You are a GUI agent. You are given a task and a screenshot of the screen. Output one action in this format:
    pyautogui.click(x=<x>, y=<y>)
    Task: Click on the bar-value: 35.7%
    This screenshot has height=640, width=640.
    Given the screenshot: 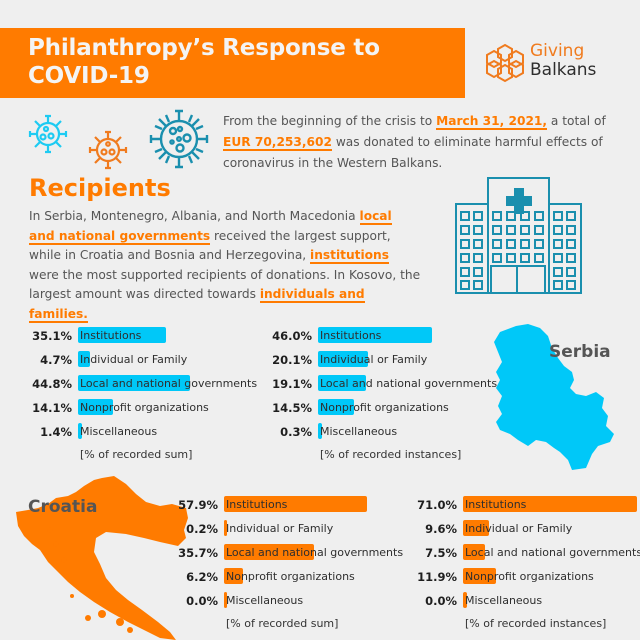 What is the action you would take?
    pyautogui.click(x=198, y=553)
    